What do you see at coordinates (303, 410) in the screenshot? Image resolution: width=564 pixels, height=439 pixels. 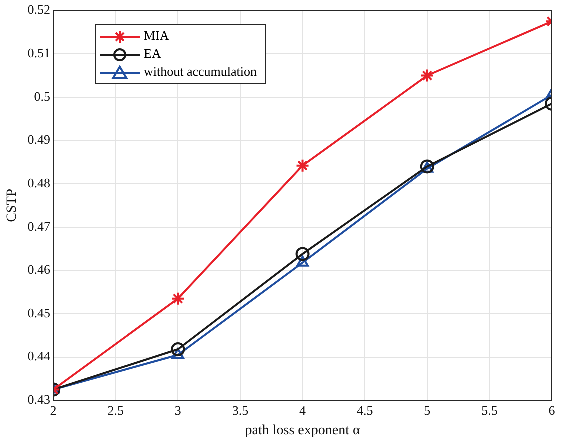 I see `x-tick-label: 4` at bounding box center [303, 410].